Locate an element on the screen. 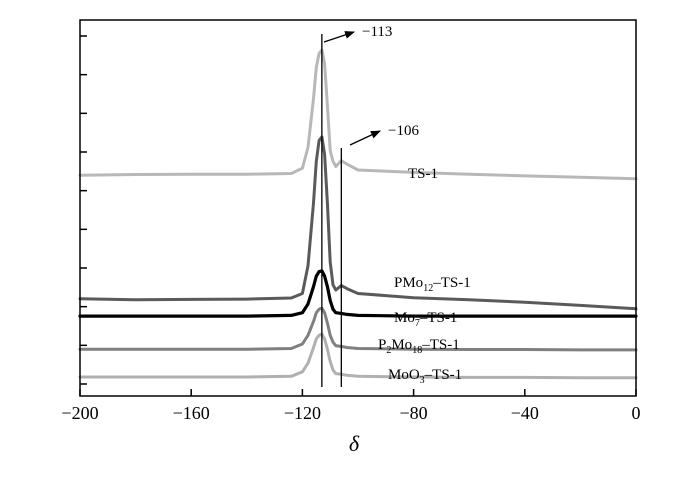 The image size is (700, 481). x-tick-label-3: −80 is located at coordinates (414, 413).